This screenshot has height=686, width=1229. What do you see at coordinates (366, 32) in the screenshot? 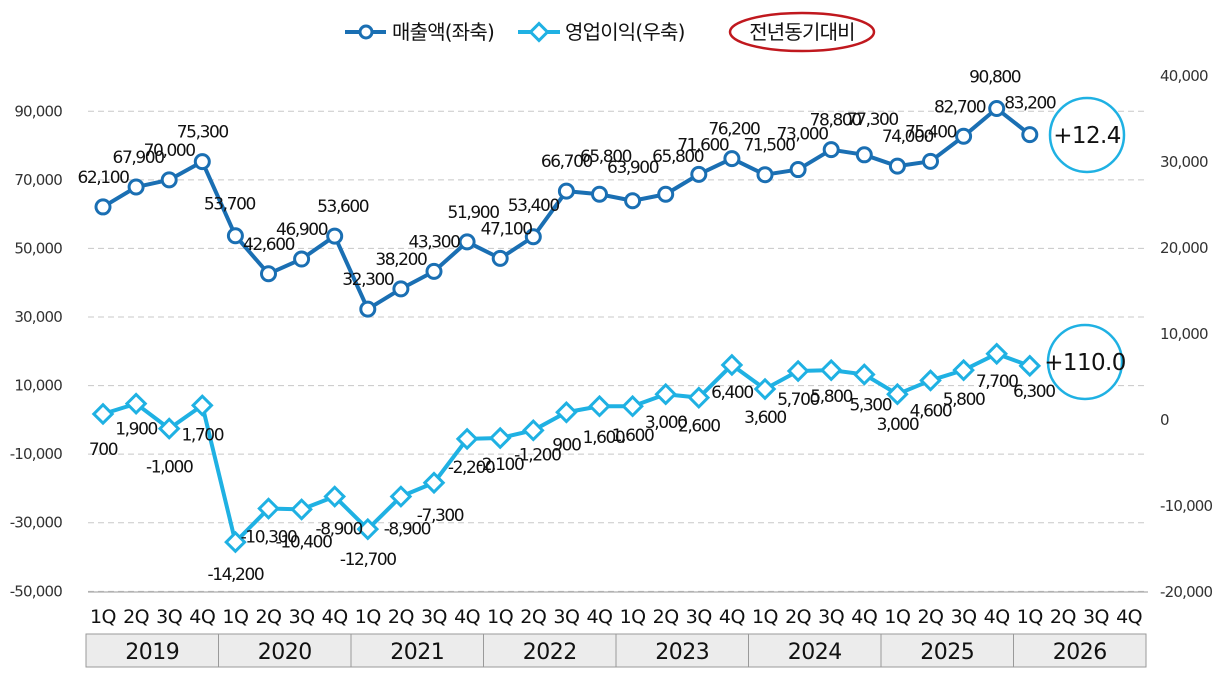
I see `legend-sales-marker` at bounding box center [366, 32].